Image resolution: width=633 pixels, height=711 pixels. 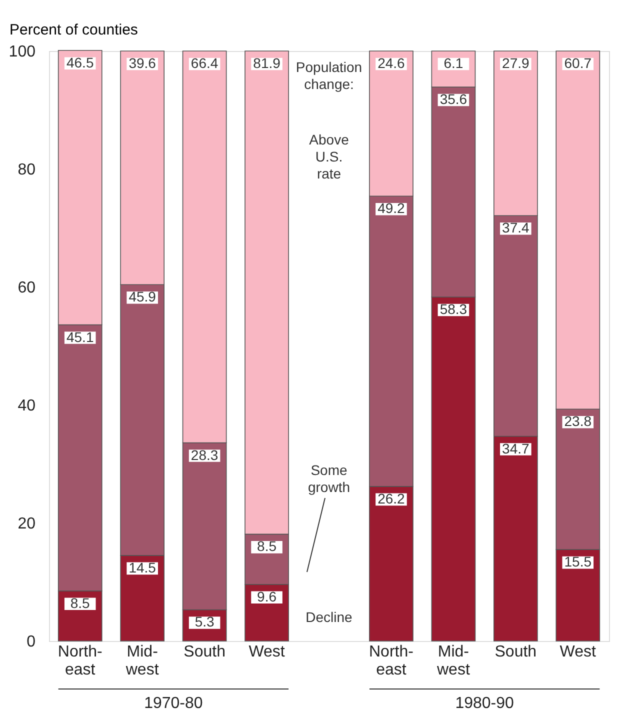 I want to click on data-label: 35.6, so click(x=454, y=98).